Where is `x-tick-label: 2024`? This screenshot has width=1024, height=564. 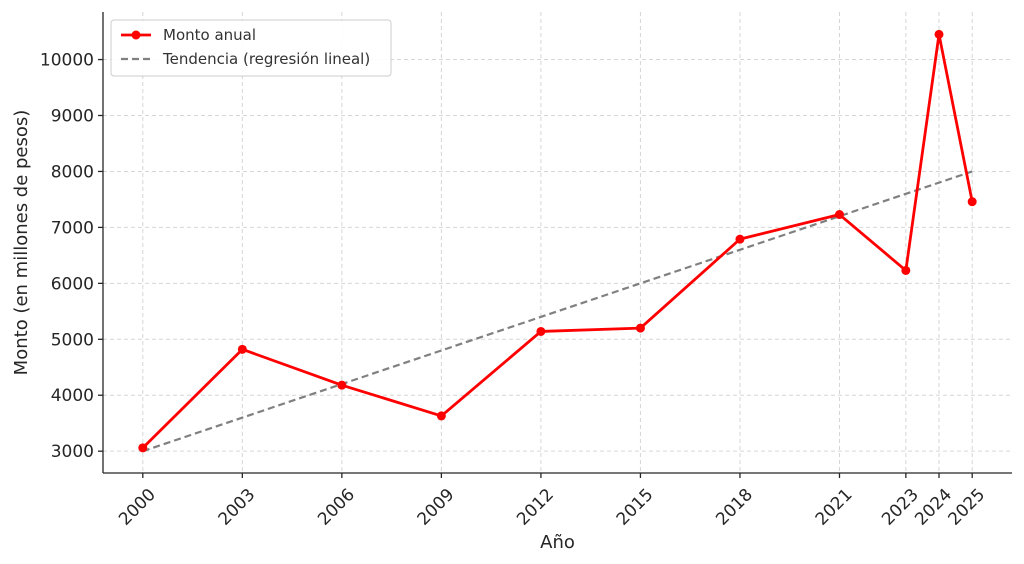
x-tick-label: 2024 is located at coordinates (933, 507).